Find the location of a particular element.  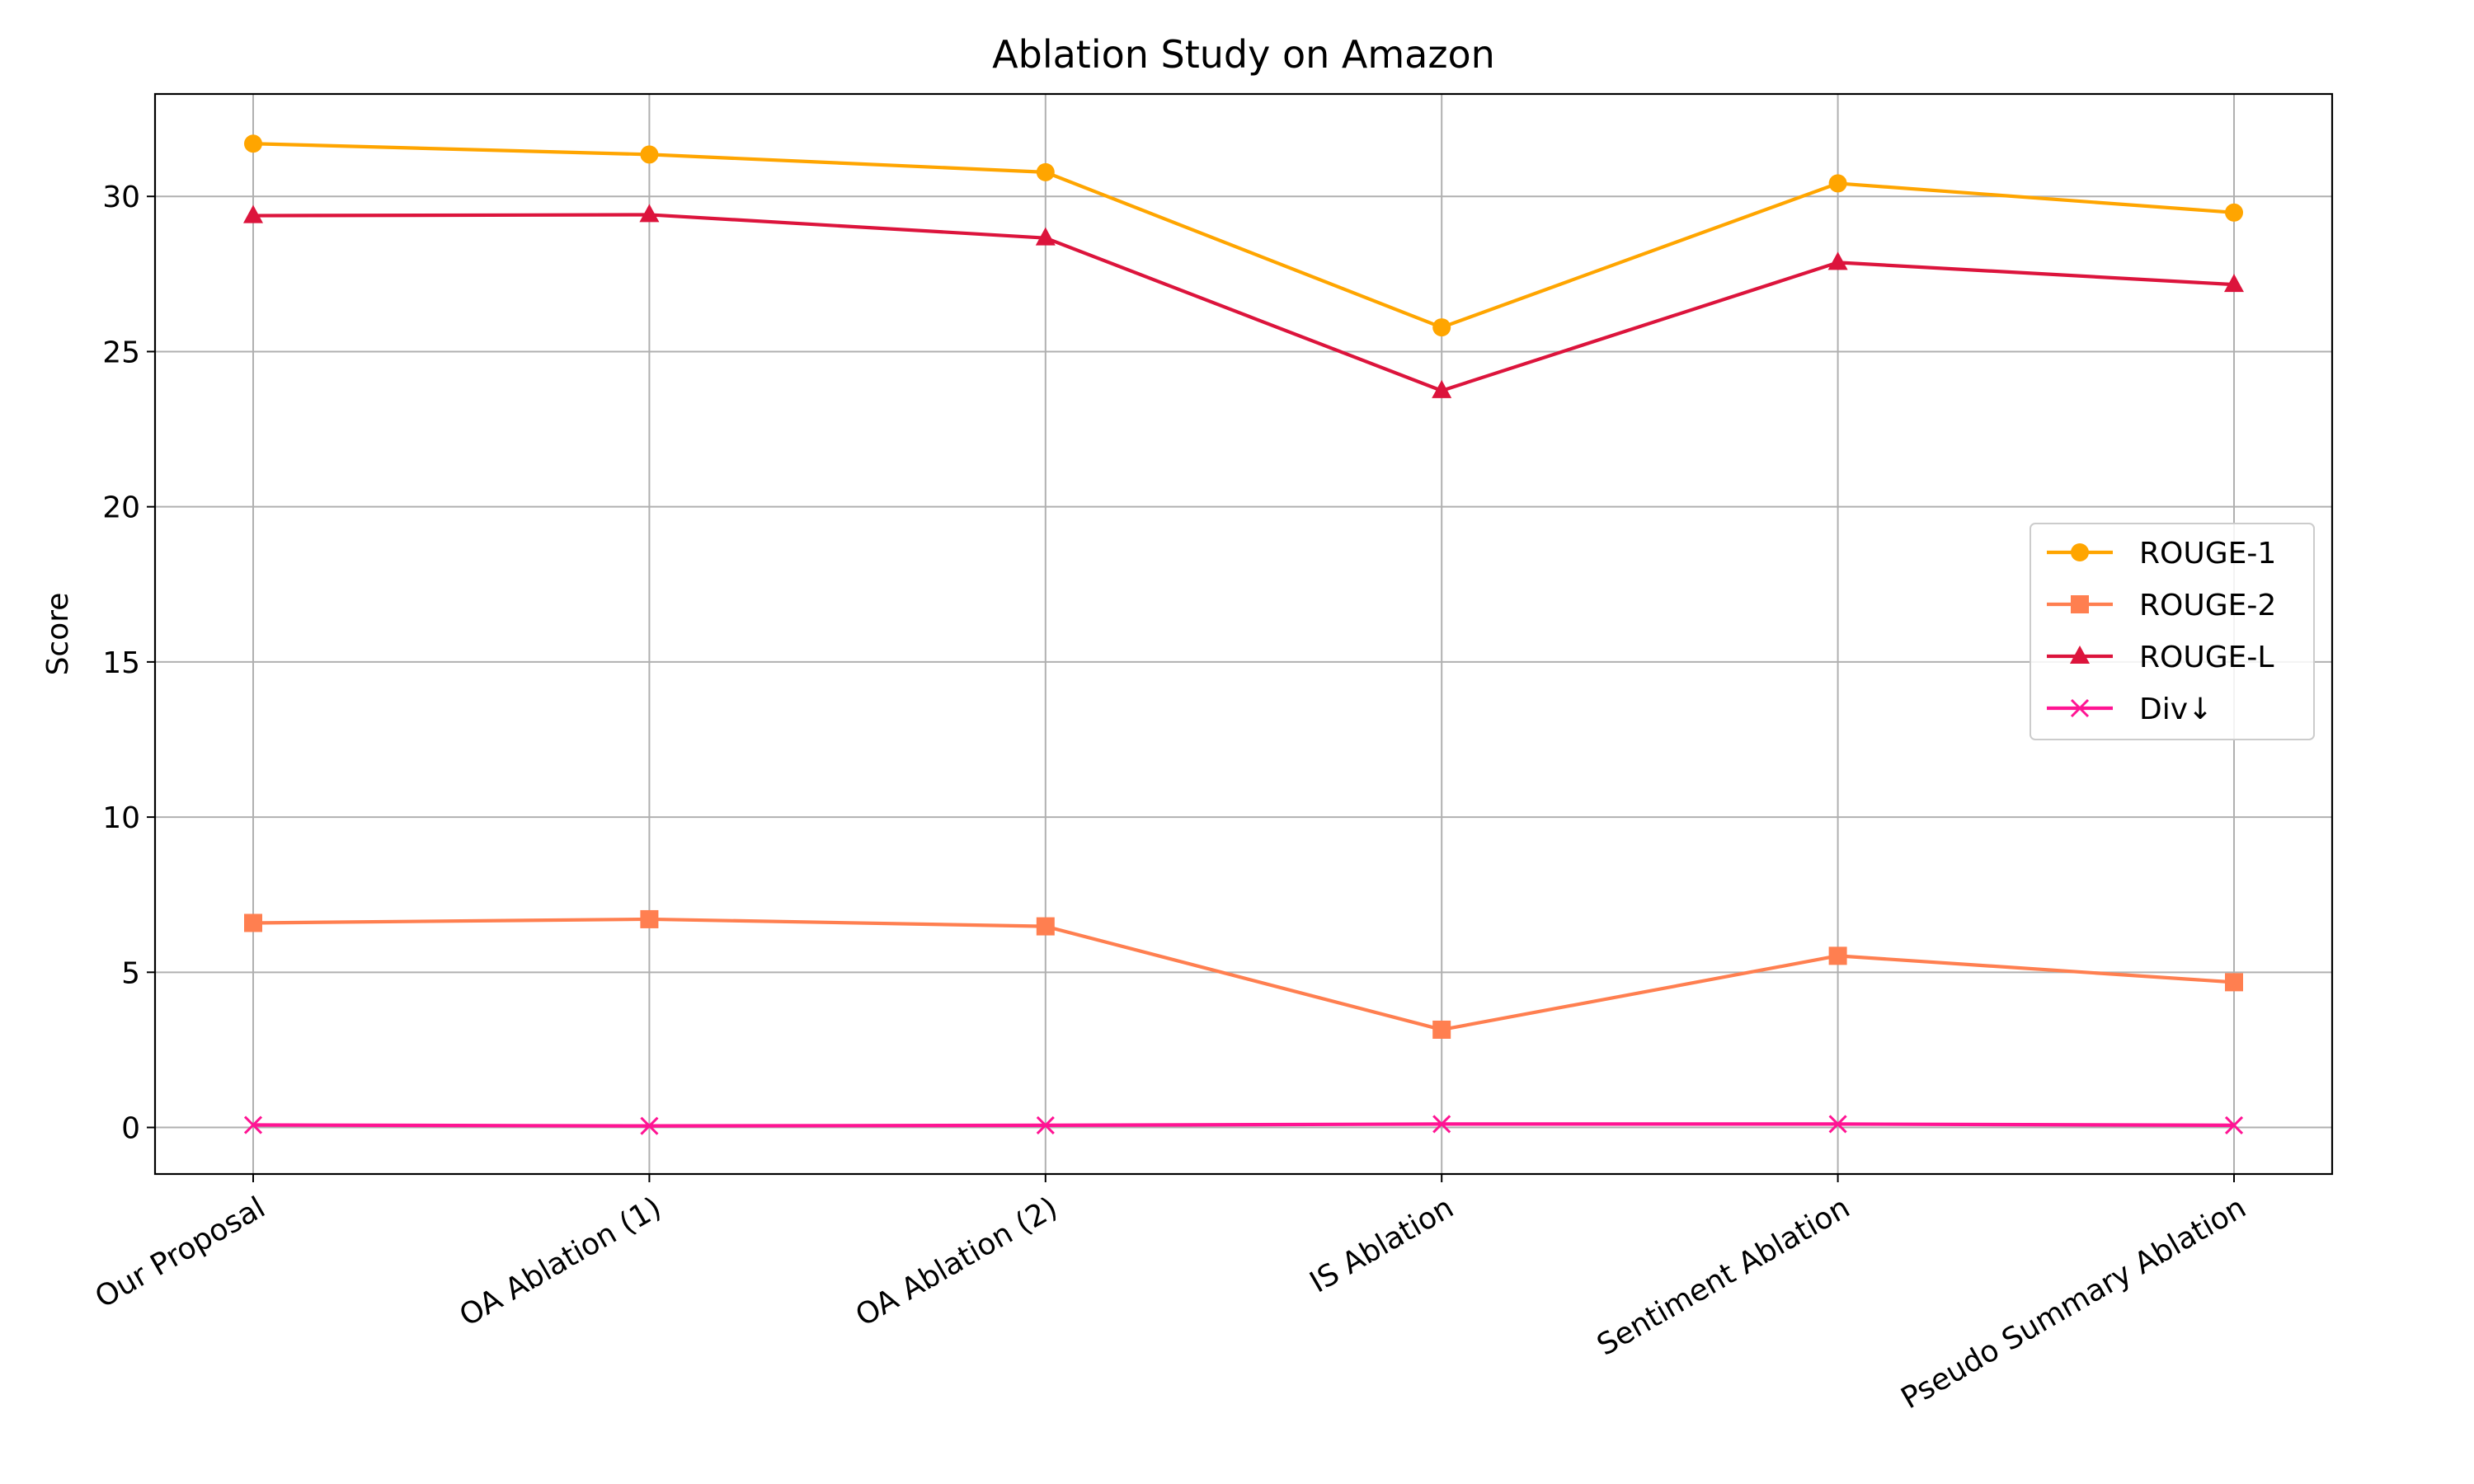

legend-entry-rouge-l: ROUGE-L is located at coordinates (2160, 657).